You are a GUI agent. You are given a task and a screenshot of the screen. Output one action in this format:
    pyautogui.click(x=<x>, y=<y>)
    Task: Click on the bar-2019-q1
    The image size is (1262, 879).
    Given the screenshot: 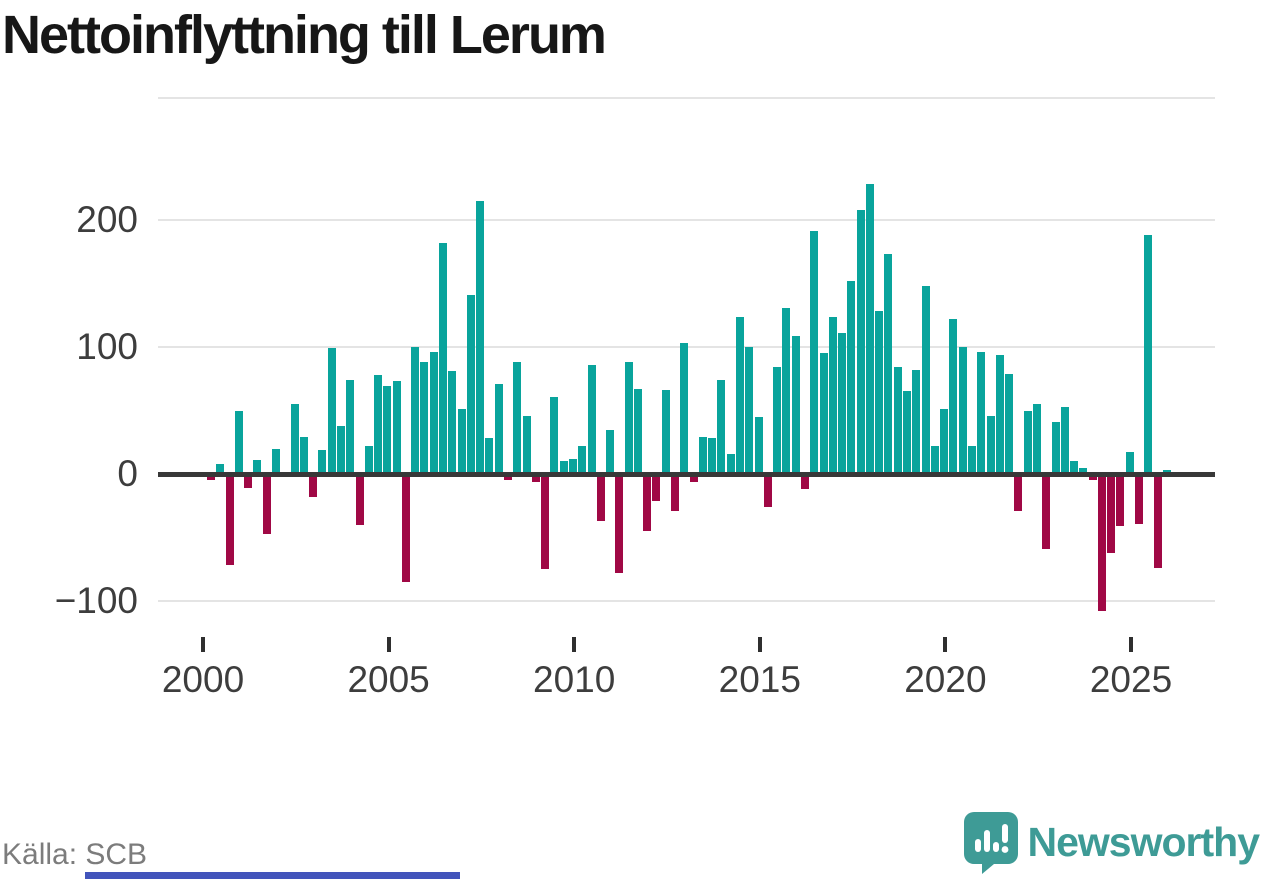 What is the action you would take?
    pyautogui.click(x=916, y=421)
    